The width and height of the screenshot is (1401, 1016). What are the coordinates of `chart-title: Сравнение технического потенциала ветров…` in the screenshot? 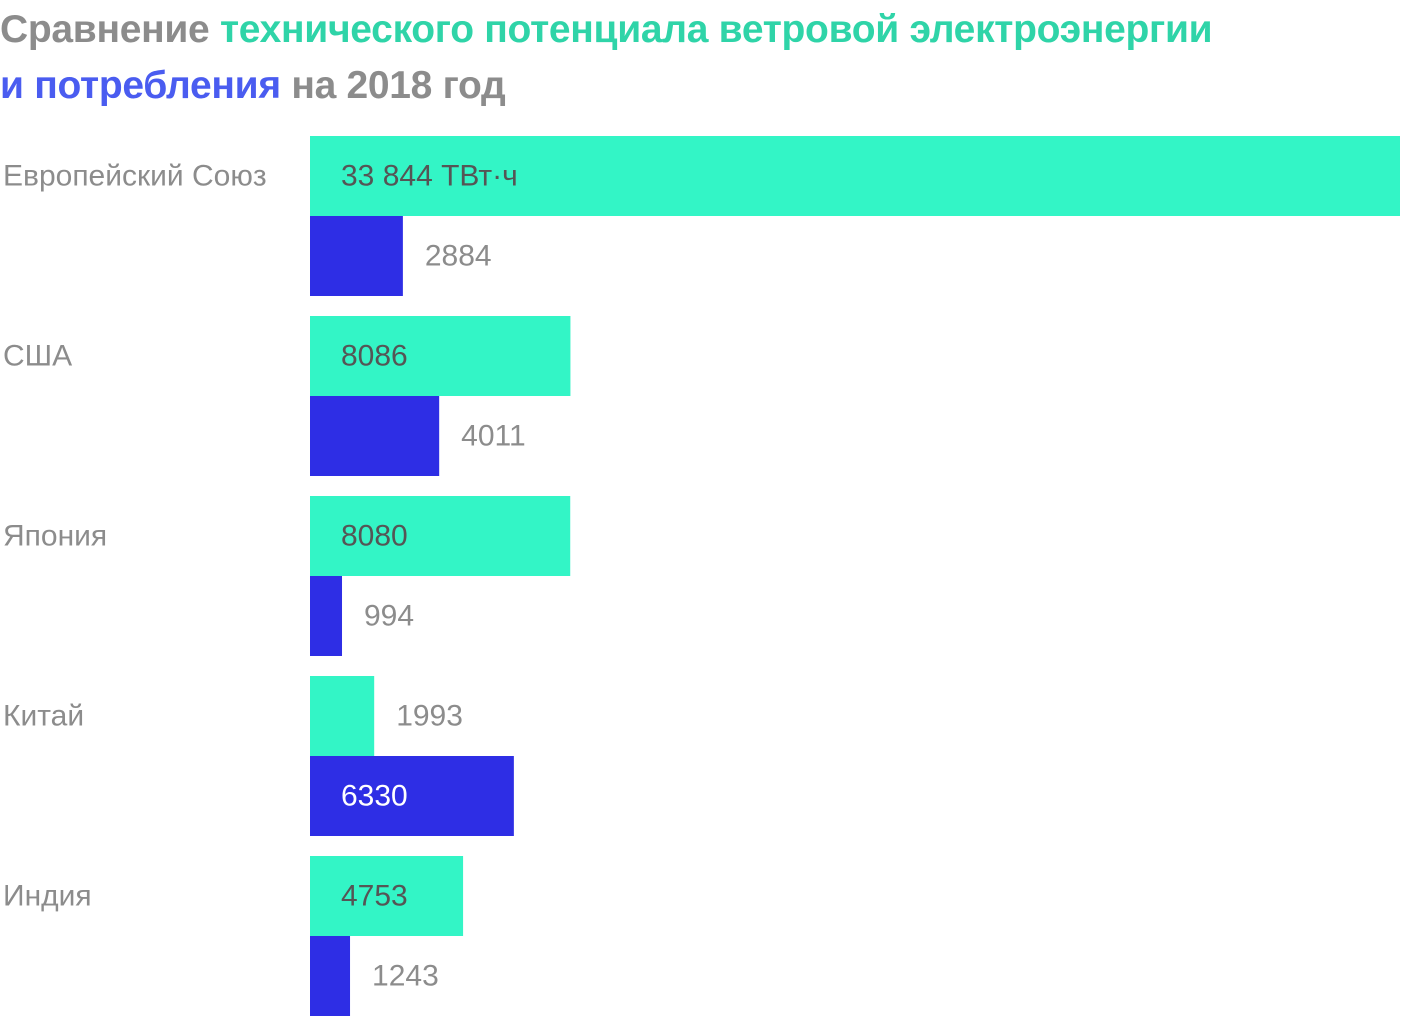 It's located at (700, 58).